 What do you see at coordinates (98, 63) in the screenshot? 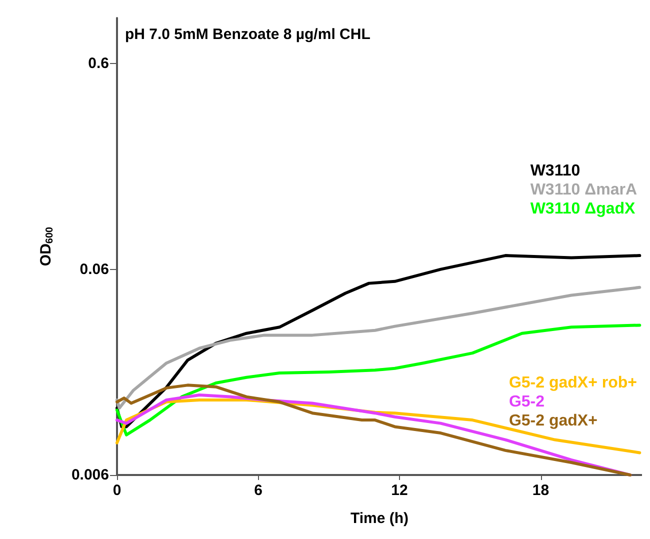
I see `y-tick-label: 0.6` at bounding box center [98, 63].